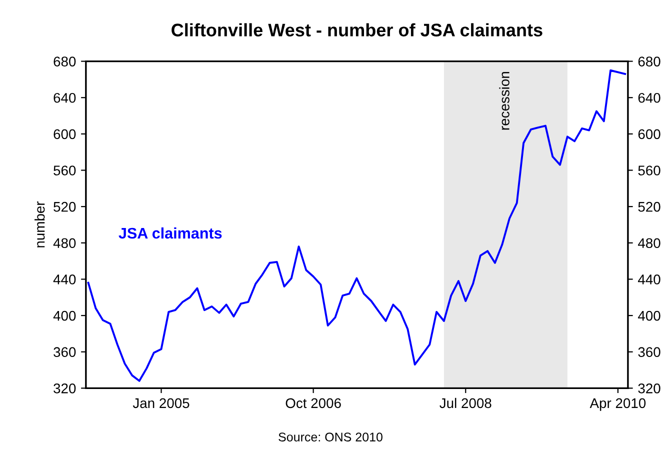 The width and height of the screenshot is (661, 454). Describe the element at coordinates (64, 243) in the screenshot. I see `y-tick-label: 480` at that location.